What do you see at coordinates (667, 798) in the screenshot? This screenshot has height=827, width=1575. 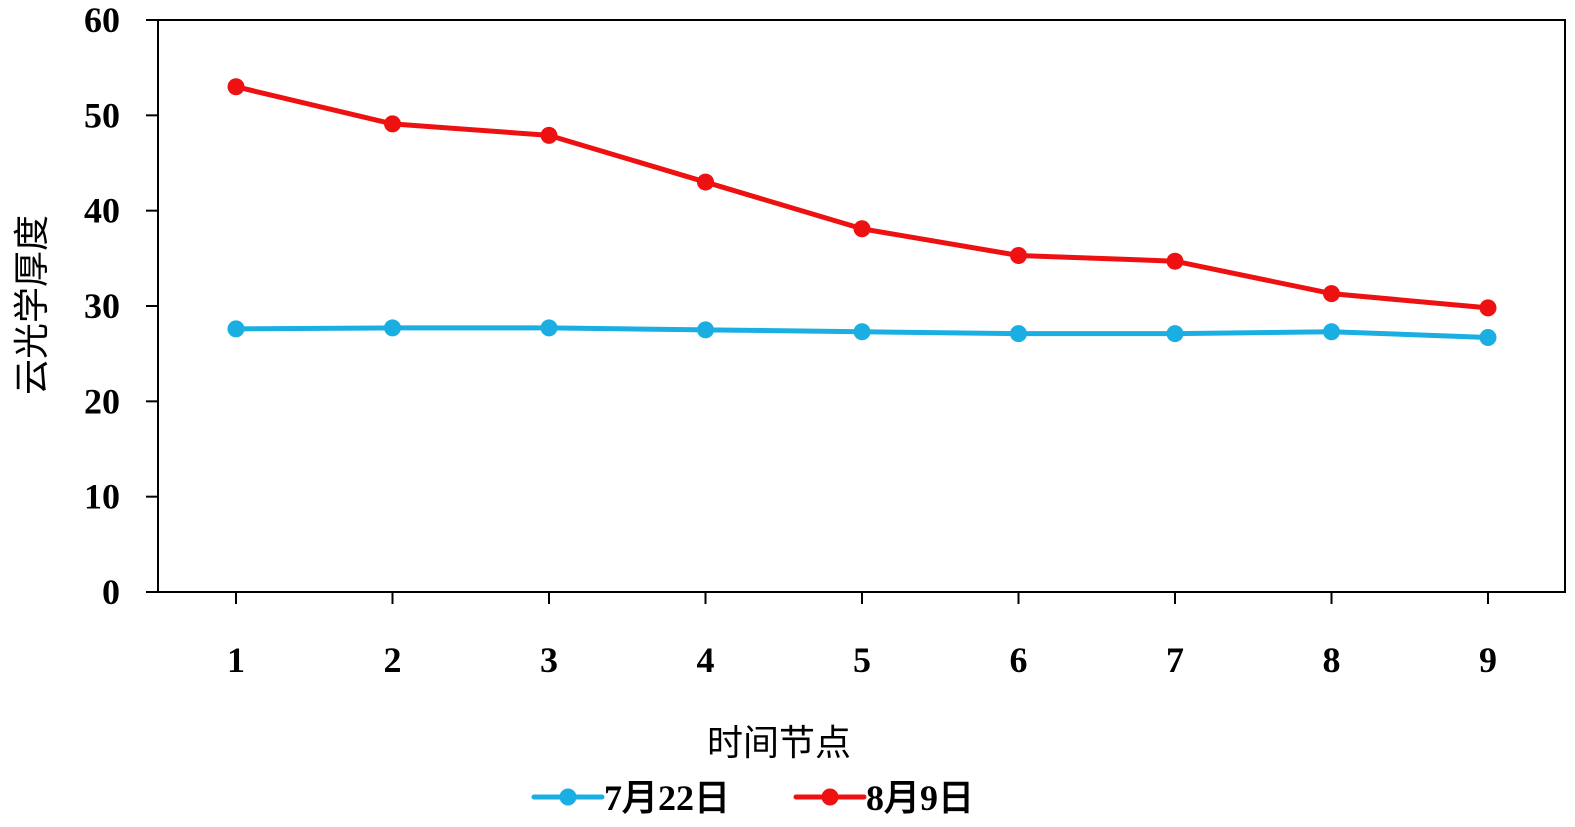 I see `legend-label-1: 7月22日` at bounding box center [667, 798].